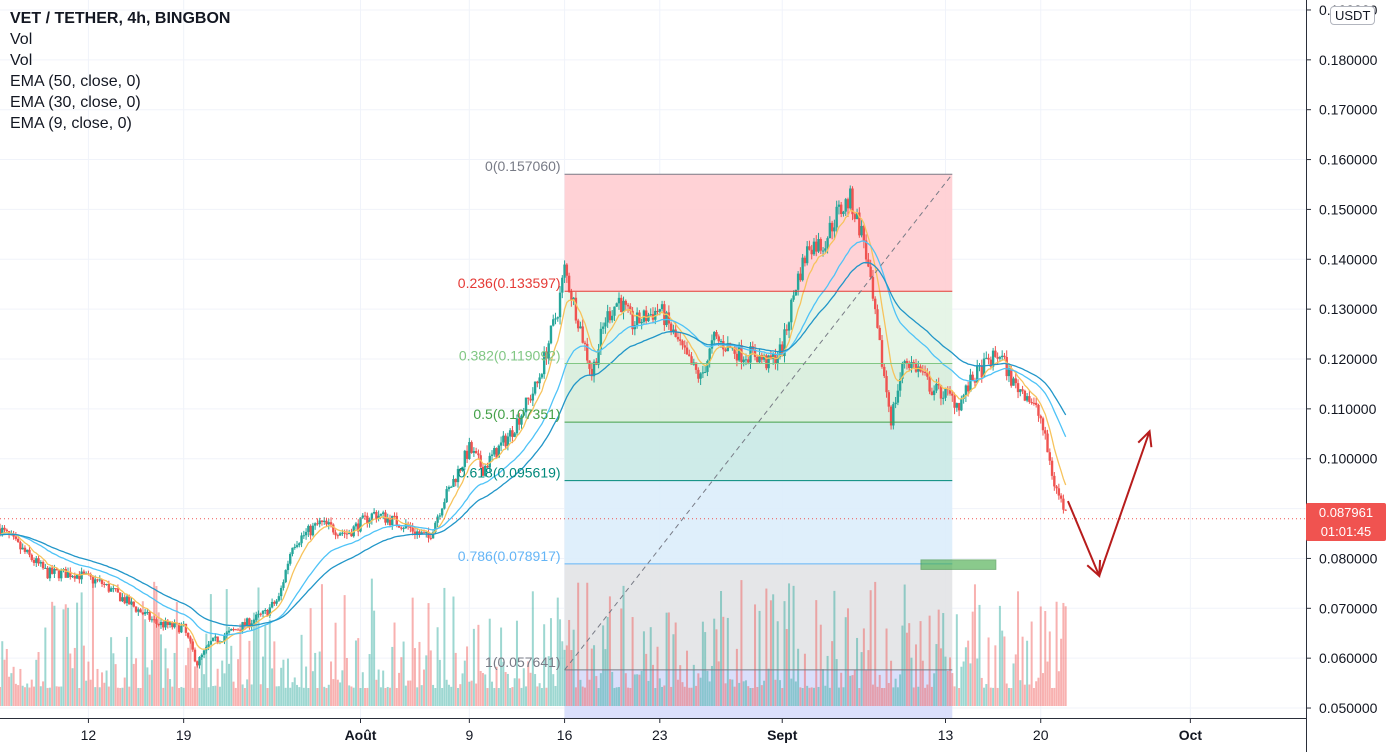  What do you see at coordinates (1348, 658) in the screenshot?
I see `y-tick-label-13: 0.060000` at bounding box center [1348, 658].